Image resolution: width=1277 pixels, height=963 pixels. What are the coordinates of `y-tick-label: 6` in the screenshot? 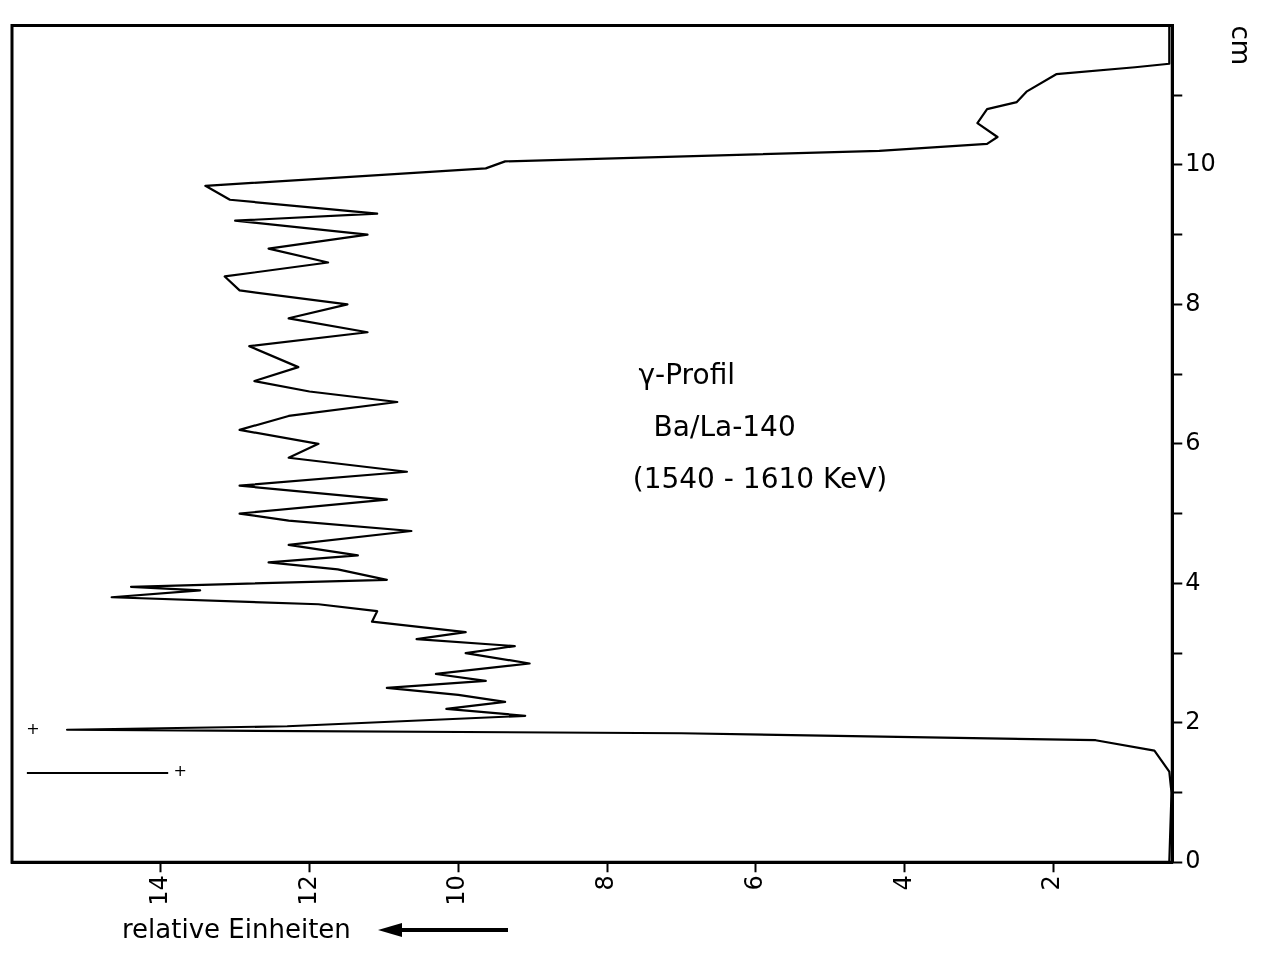 It's located at (1193, 442).